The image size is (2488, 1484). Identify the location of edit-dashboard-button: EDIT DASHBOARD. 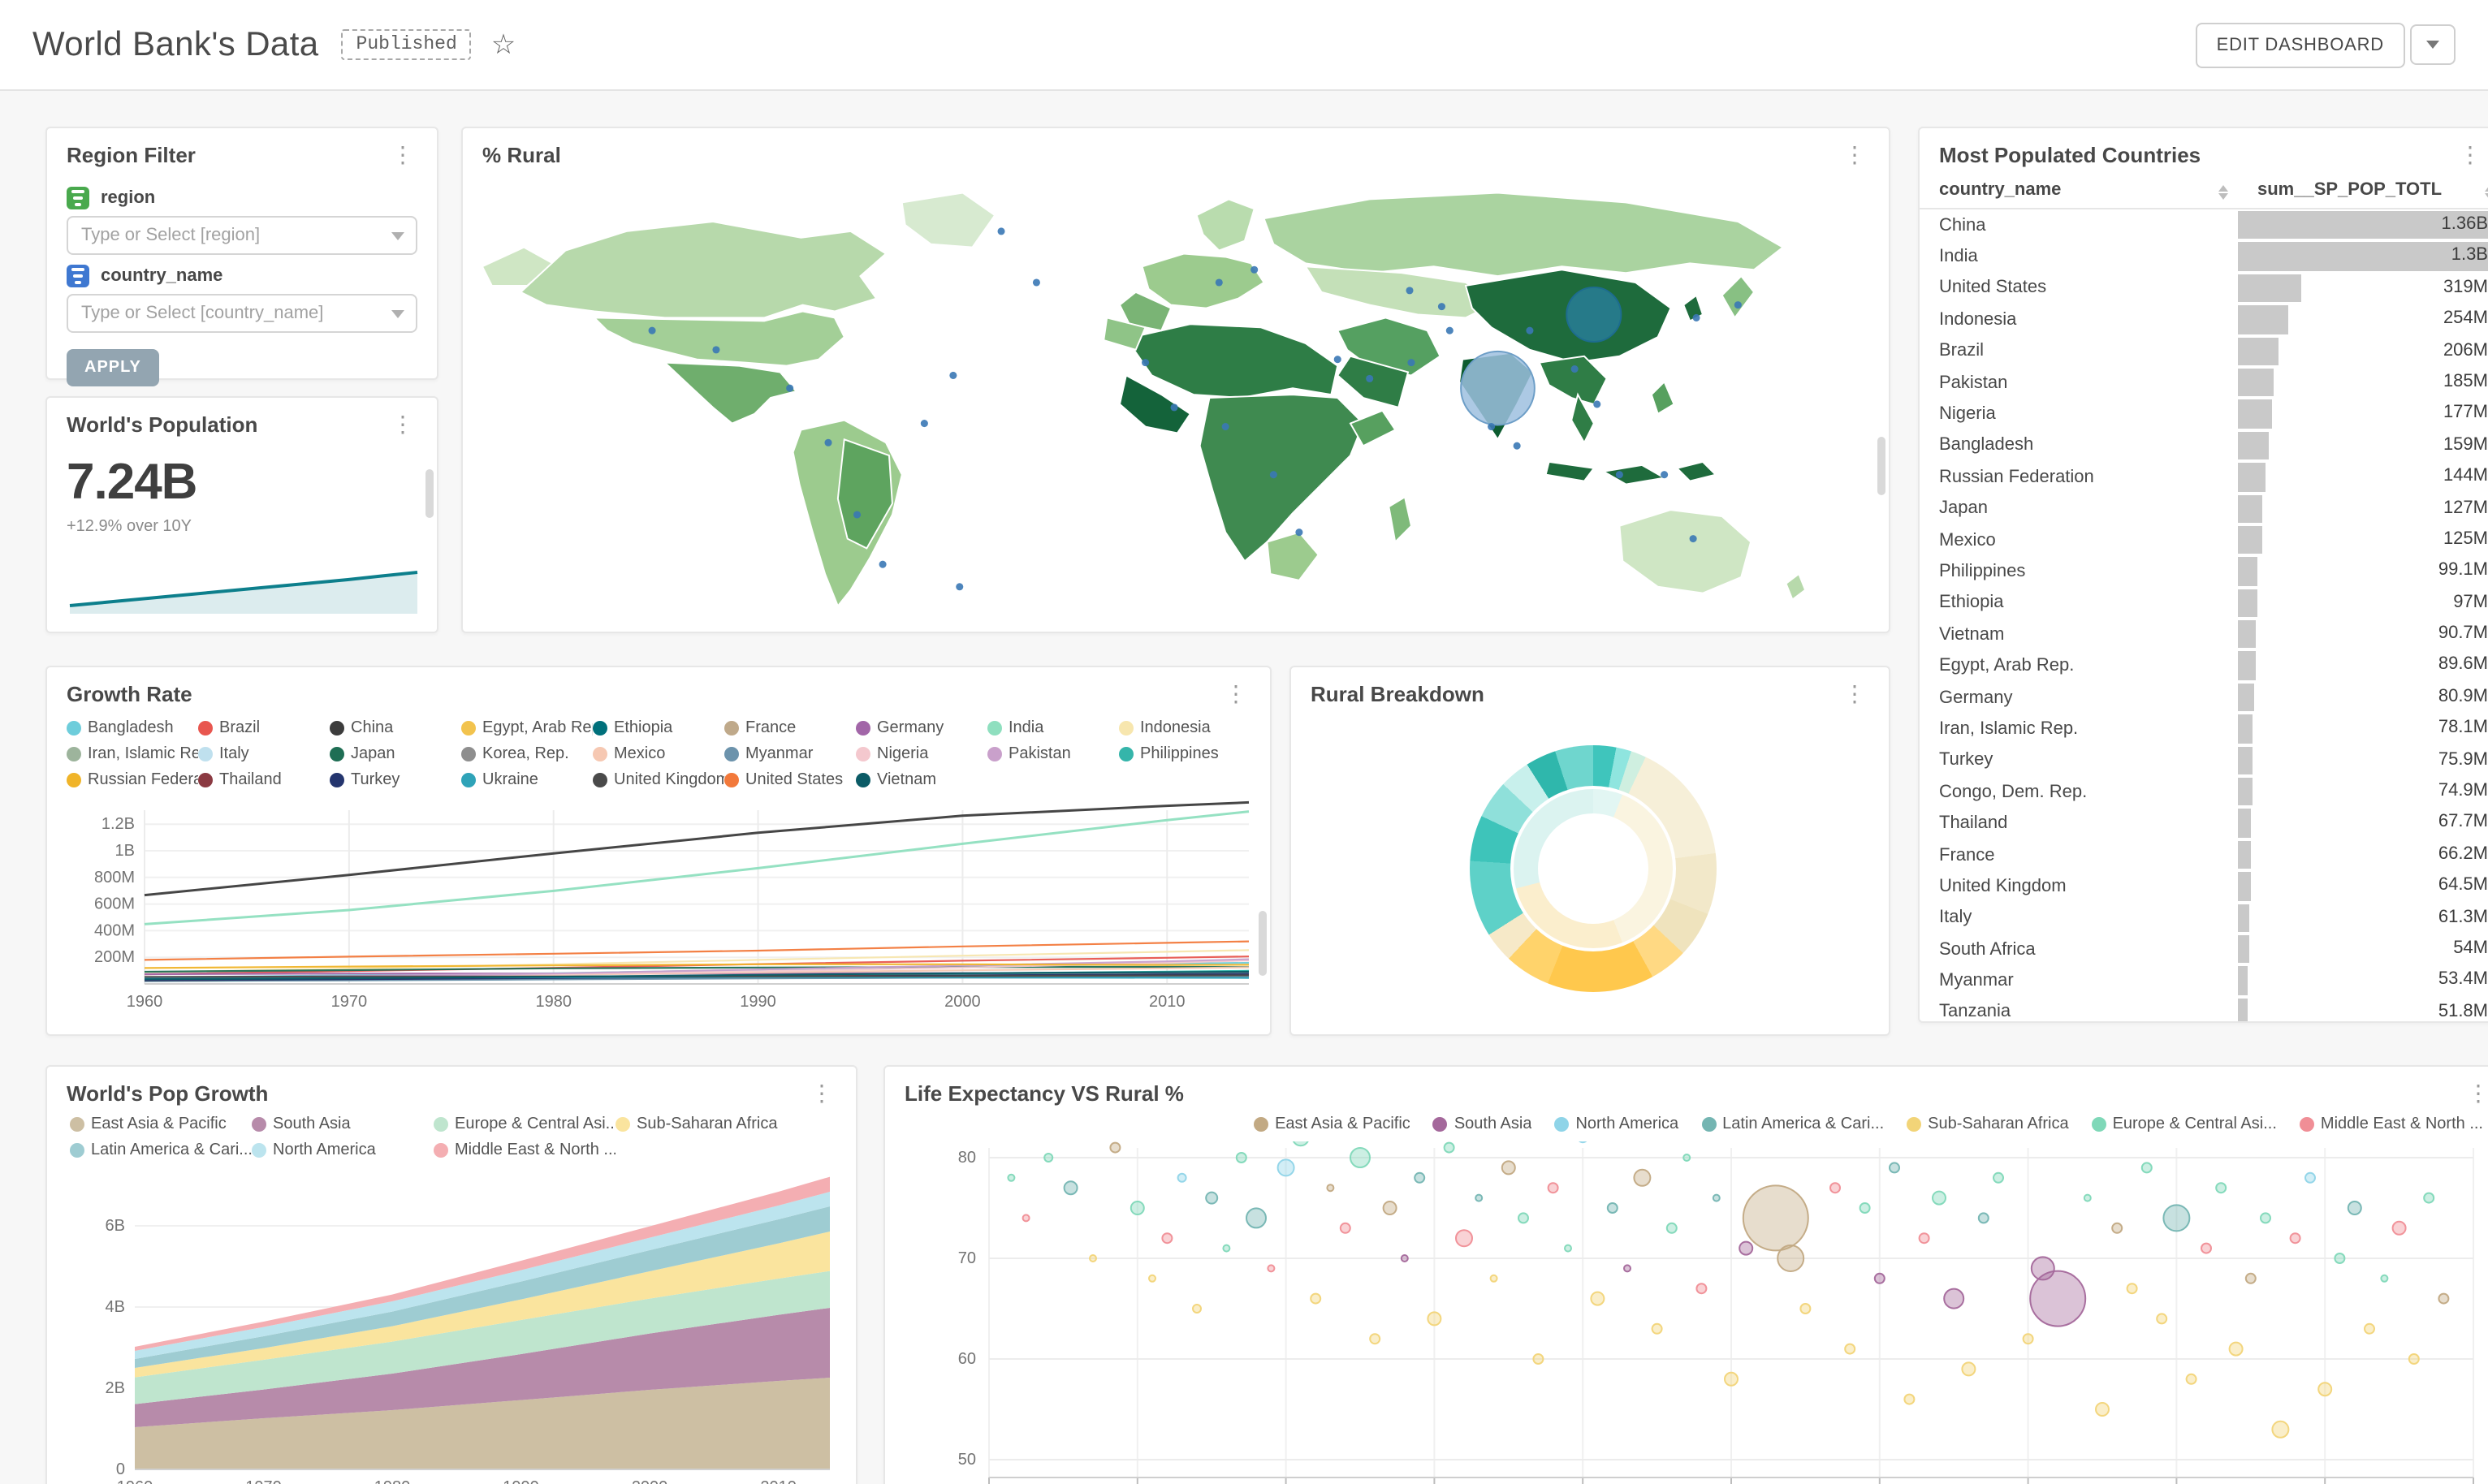
(2300, 44).